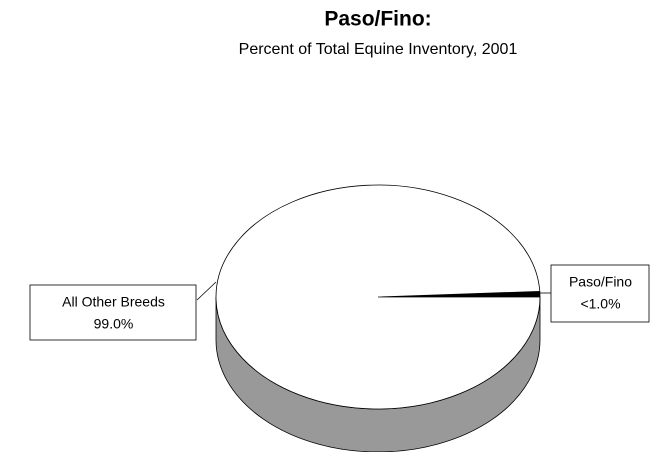 The width and height of the screenshot is (650, 452). I want to click on chart-title: Paso/Fino:, so click(377, 19).